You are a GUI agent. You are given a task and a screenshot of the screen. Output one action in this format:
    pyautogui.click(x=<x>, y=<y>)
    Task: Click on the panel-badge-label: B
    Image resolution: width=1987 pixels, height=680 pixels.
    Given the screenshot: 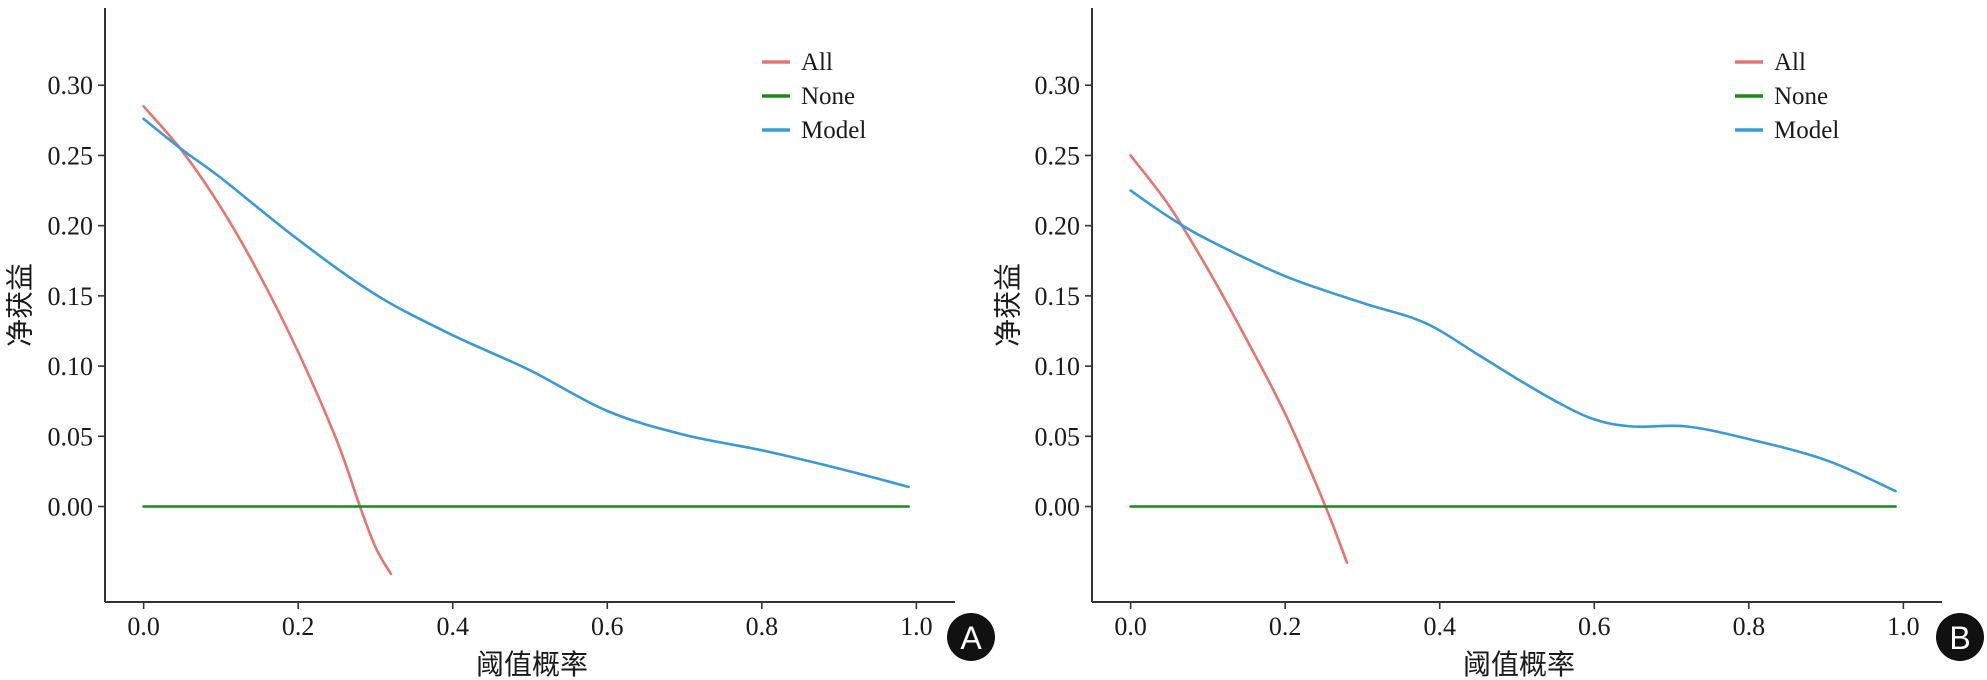 What is the action you would take?
    pyautogui.click(x=1959, y=638)
    